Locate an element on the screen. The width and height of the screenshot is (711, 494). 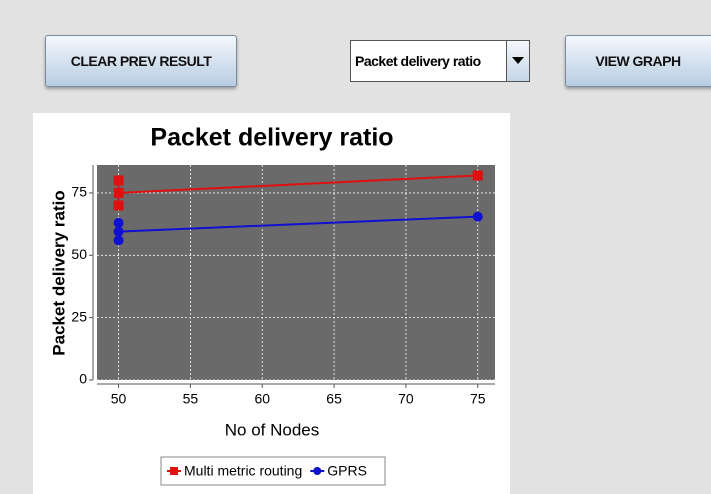
y-tick-label: 25 is located at coordinates (79, 316).